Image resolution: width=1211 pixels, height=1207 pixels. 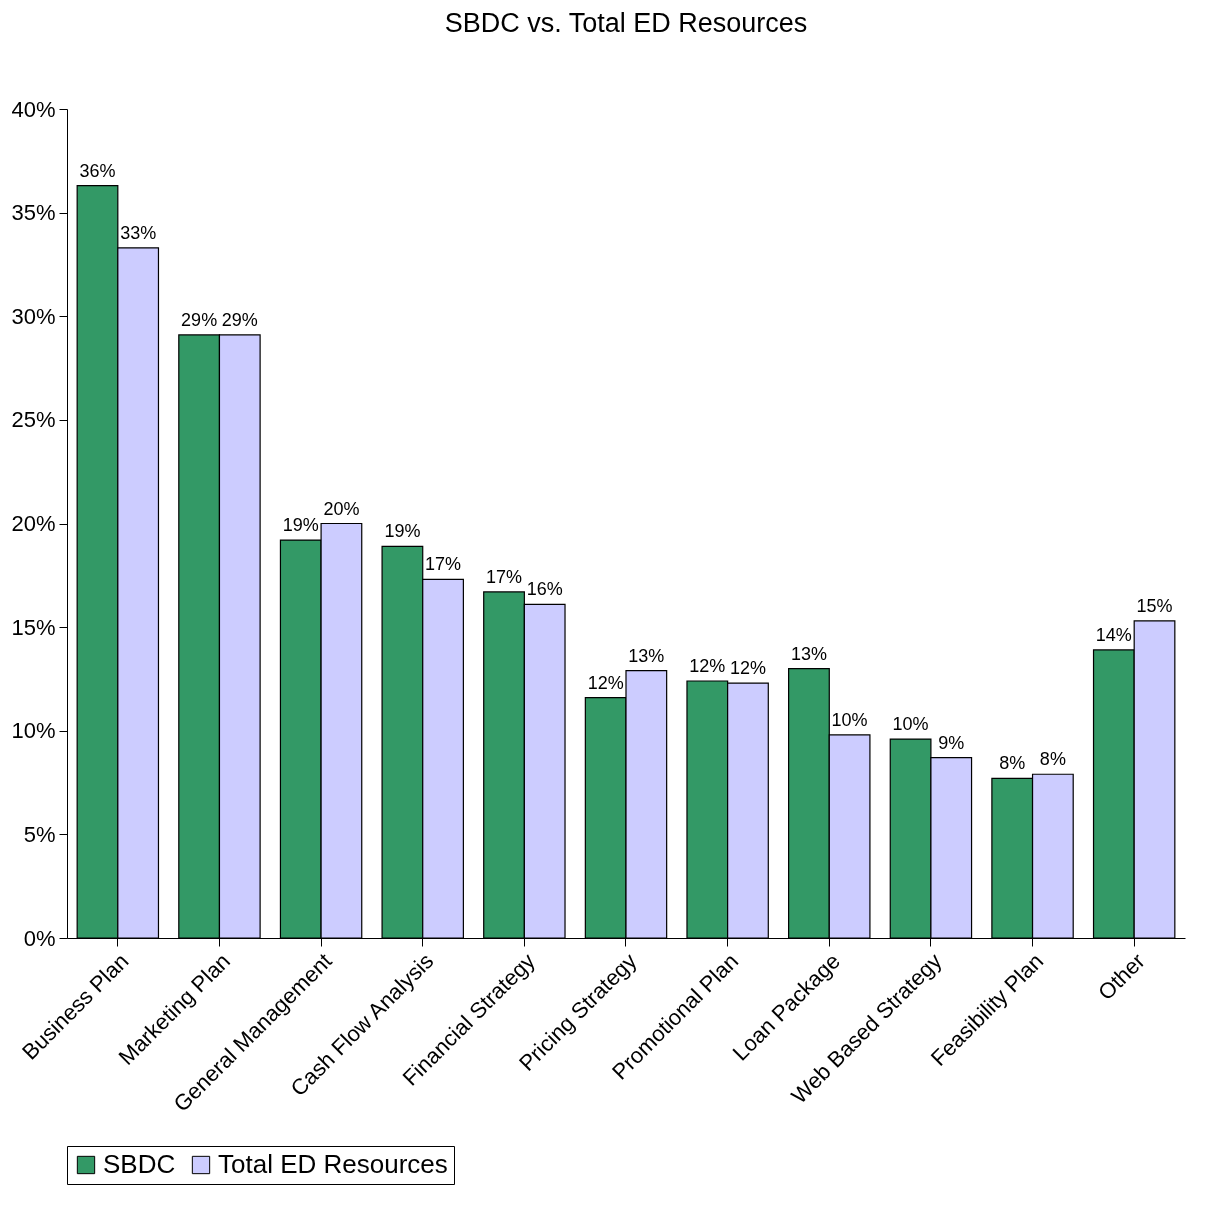 I want to click on y-tick-label: 35%, so click(x=33, y=213).